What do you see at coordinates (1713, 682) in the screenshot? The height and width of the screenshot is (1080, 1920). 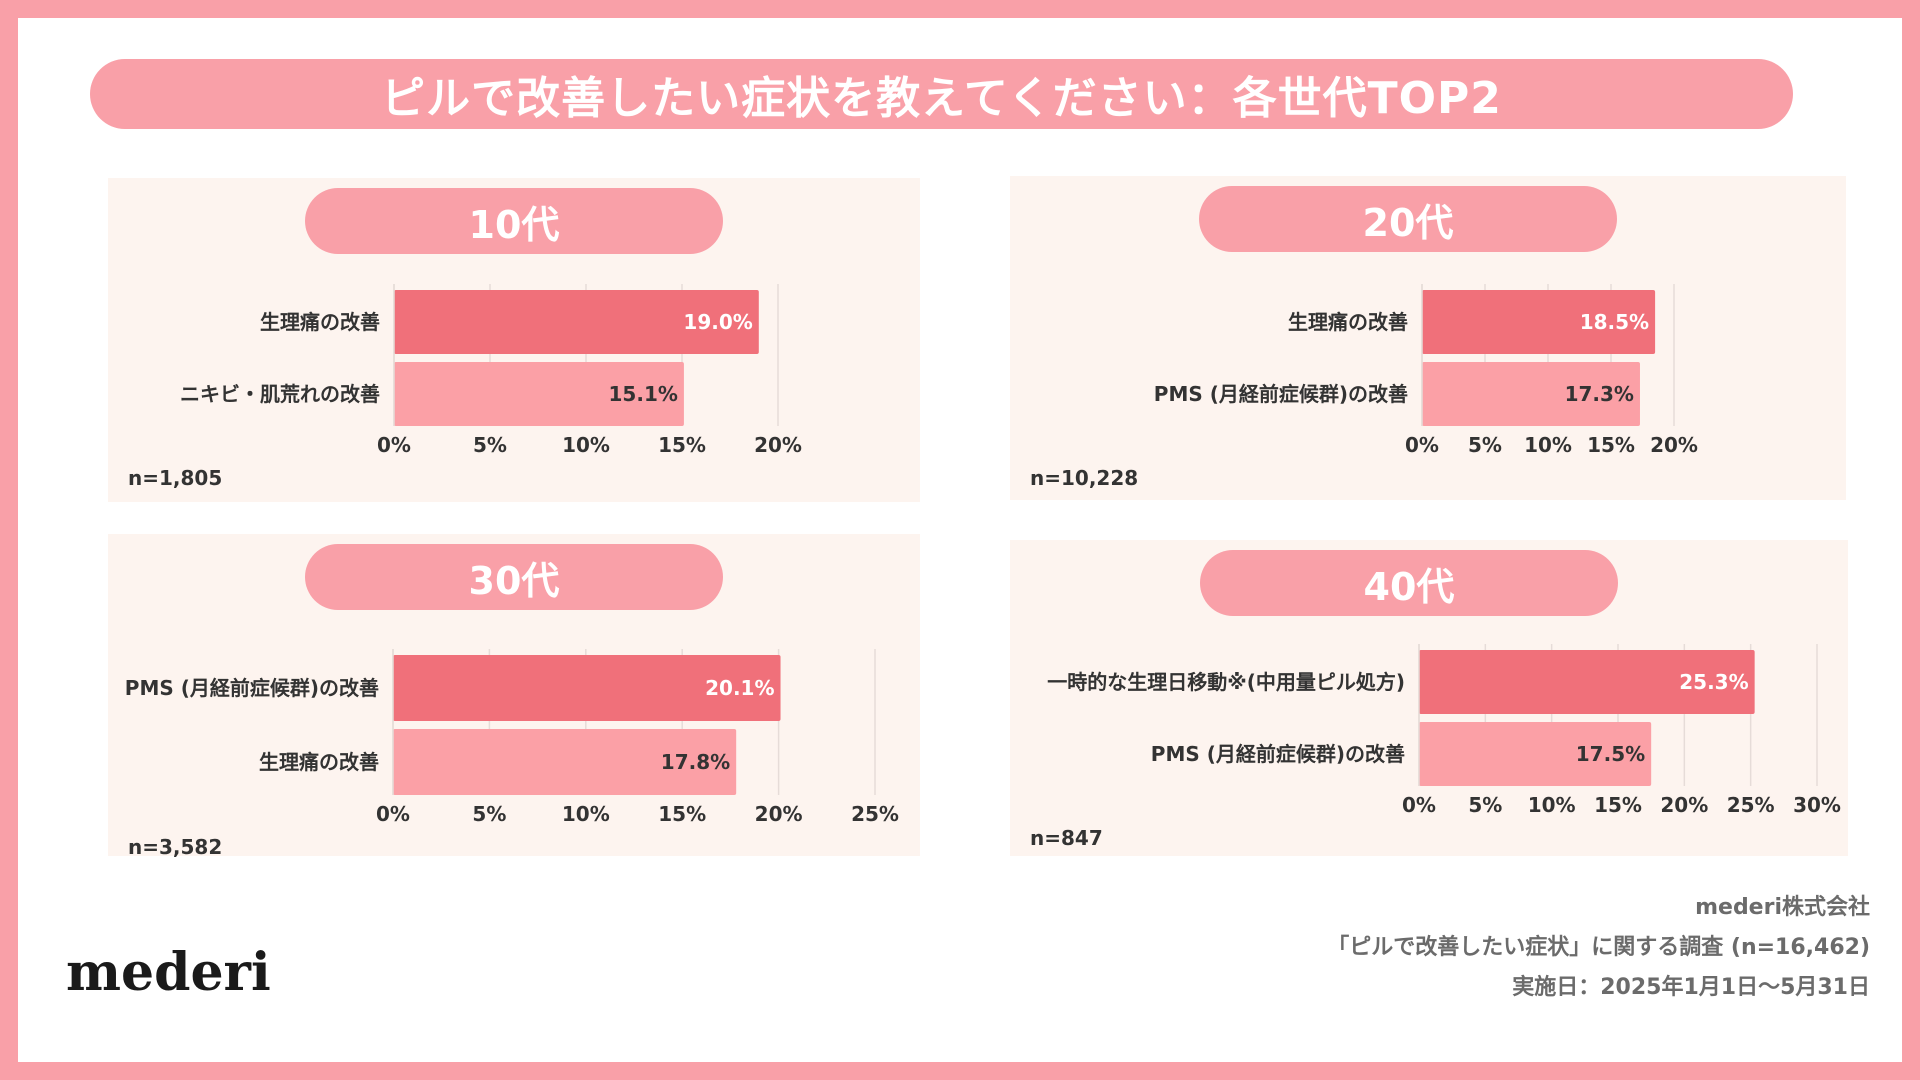 I see `bar-value-label: 25.3%` at bounding box center [1713, 682].